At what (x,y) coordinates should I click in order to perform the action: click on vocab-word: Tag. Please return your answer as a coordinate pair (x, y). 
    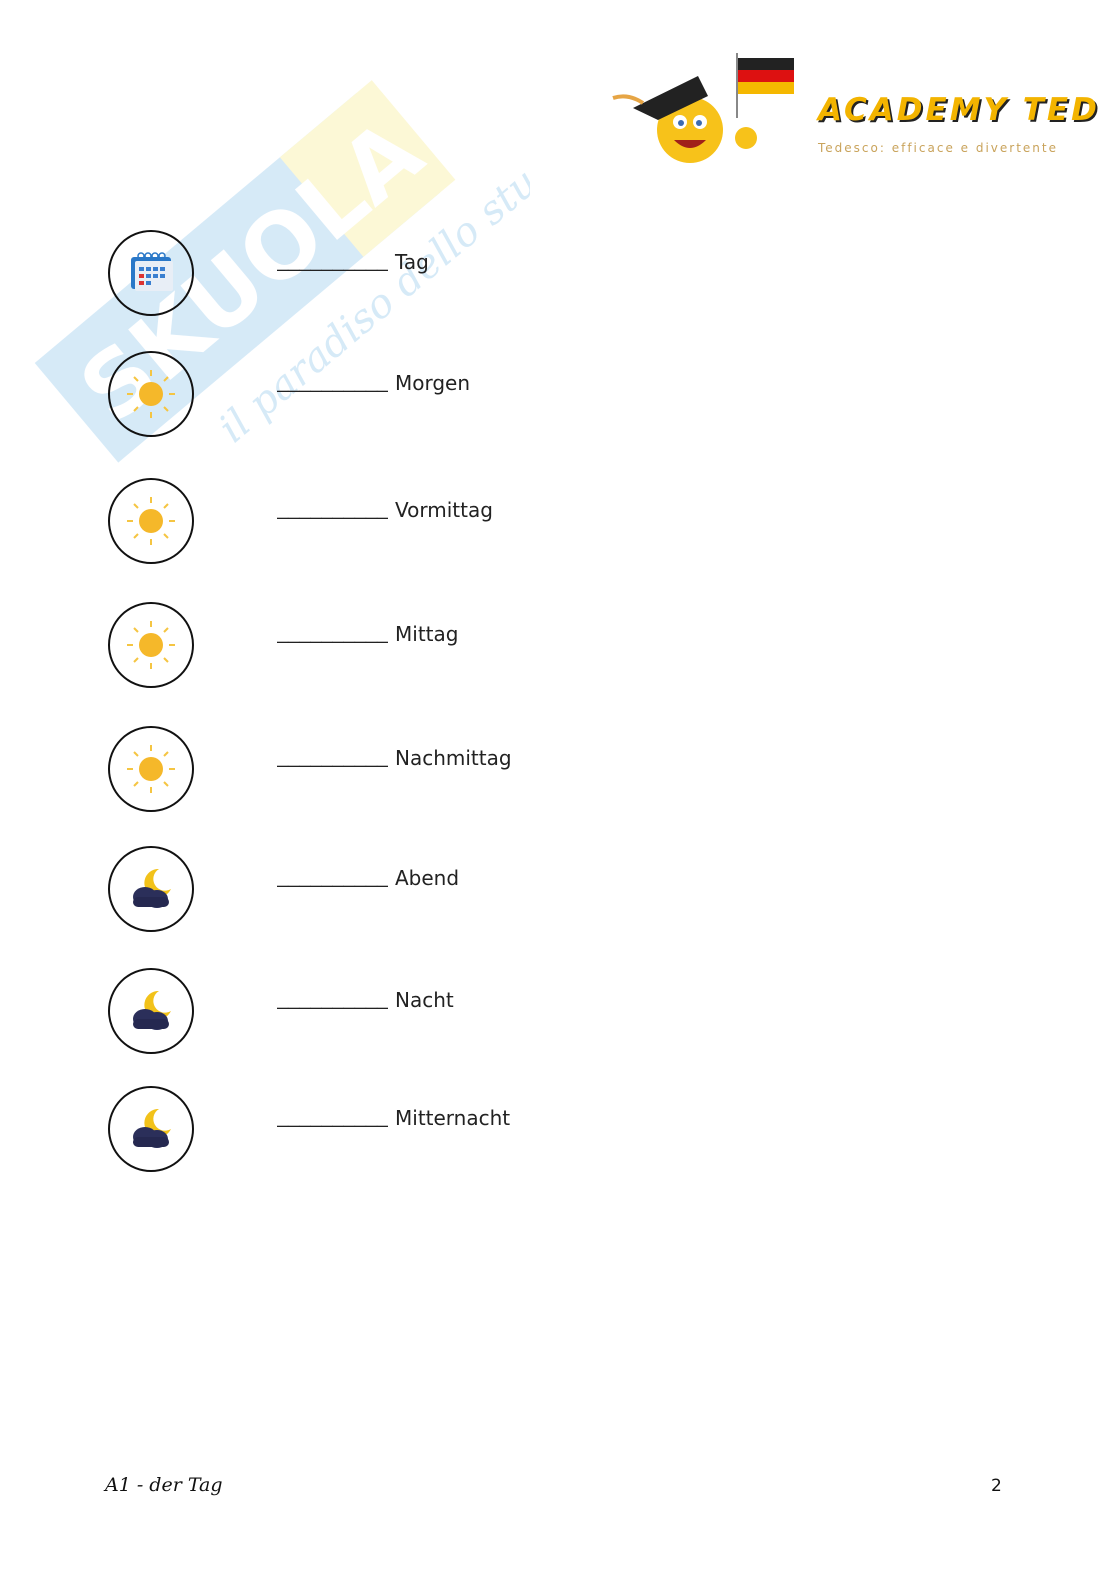
    Looking at the image, I should click on (412, 262).